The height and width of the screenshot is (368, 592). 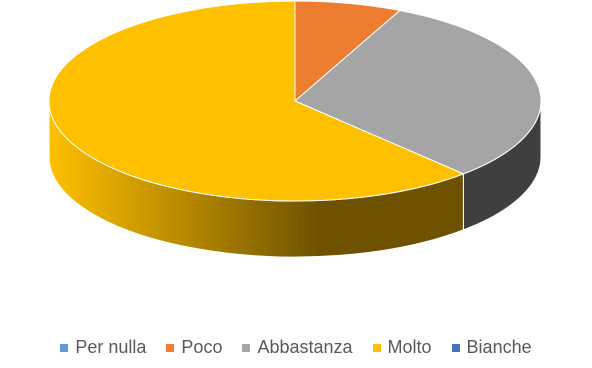 I want to click on legend-item-bianche: Bianche, so click(x=491, y=347).